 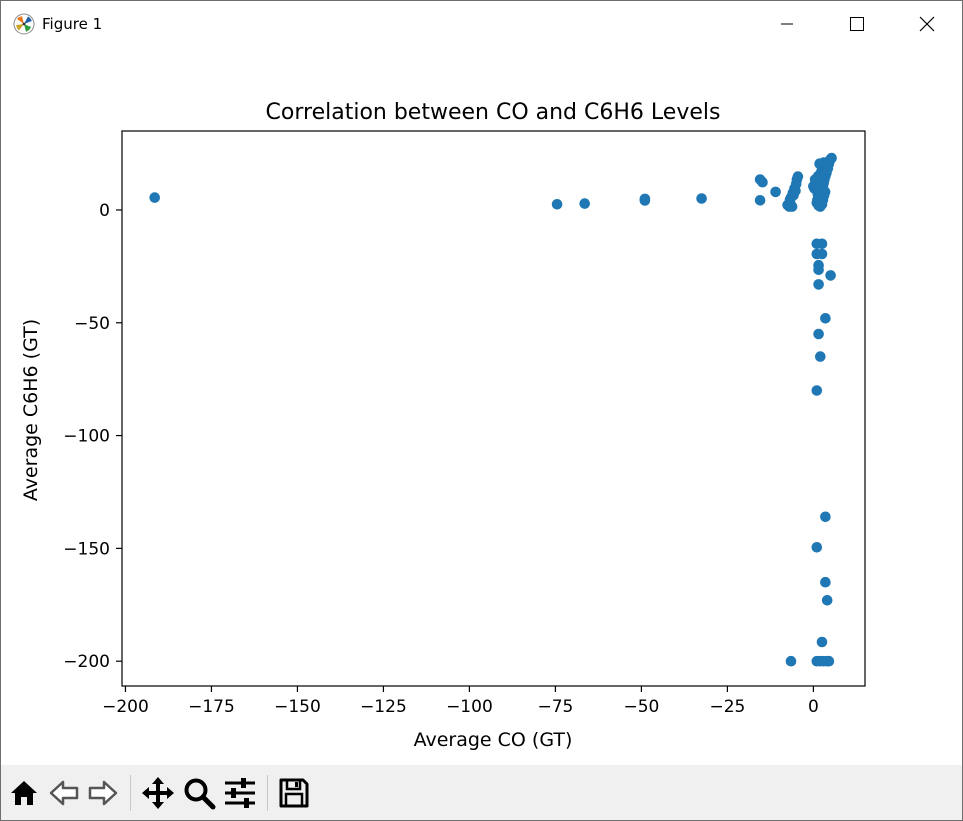 What do you see at coordinates (92, 324) in the screenshot?
I see `y-tick-label: −50` at bounding box center [92, 324].